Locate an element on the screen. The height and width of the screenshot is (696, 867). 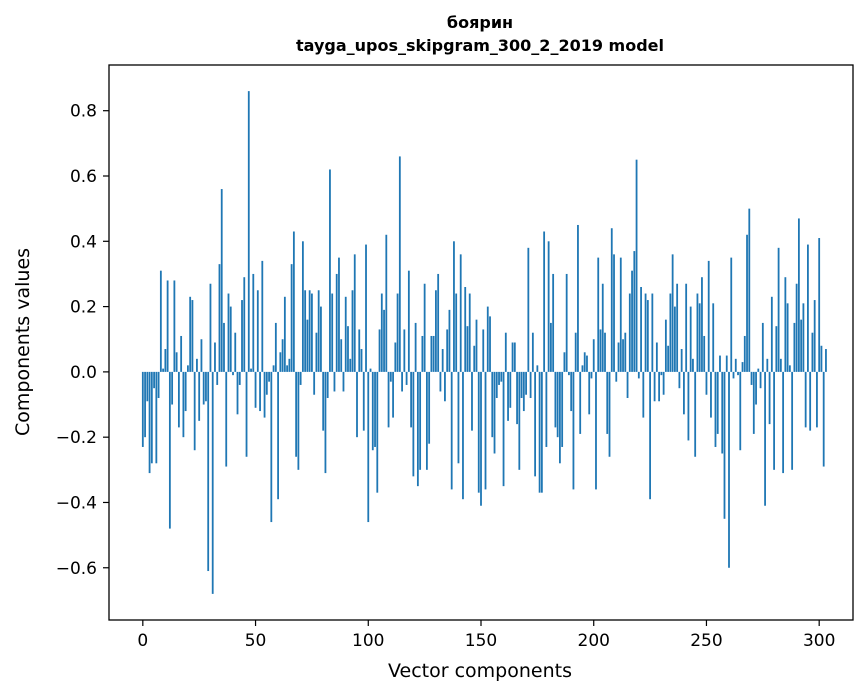
y-tick-label: 0.2 is located at coordinates (83, 308).